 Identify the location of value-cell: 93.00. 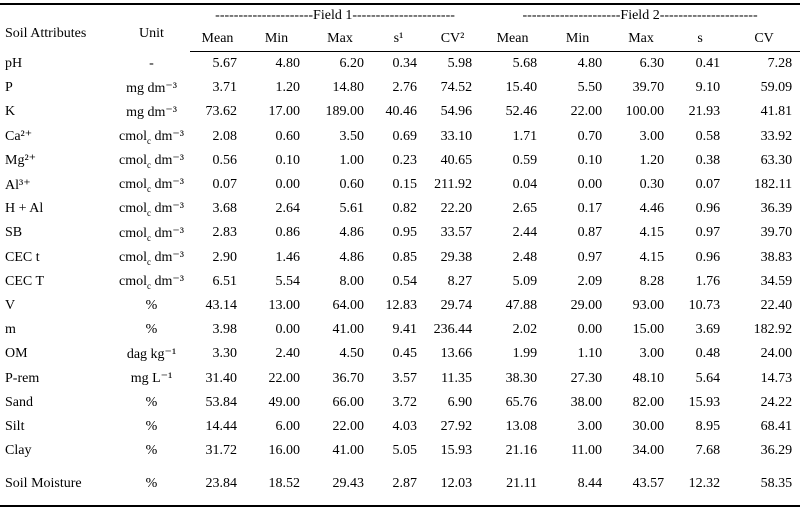
(648, 305).